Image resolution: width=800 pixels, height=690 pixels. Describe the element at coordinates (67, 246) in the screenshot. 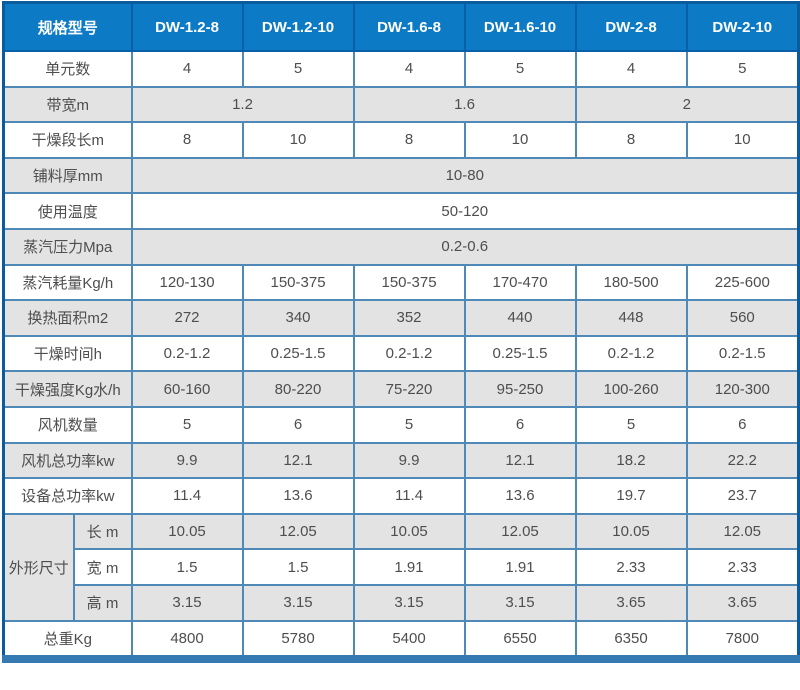

I see `row-label: 蒸汽压力Mpa` at that location.